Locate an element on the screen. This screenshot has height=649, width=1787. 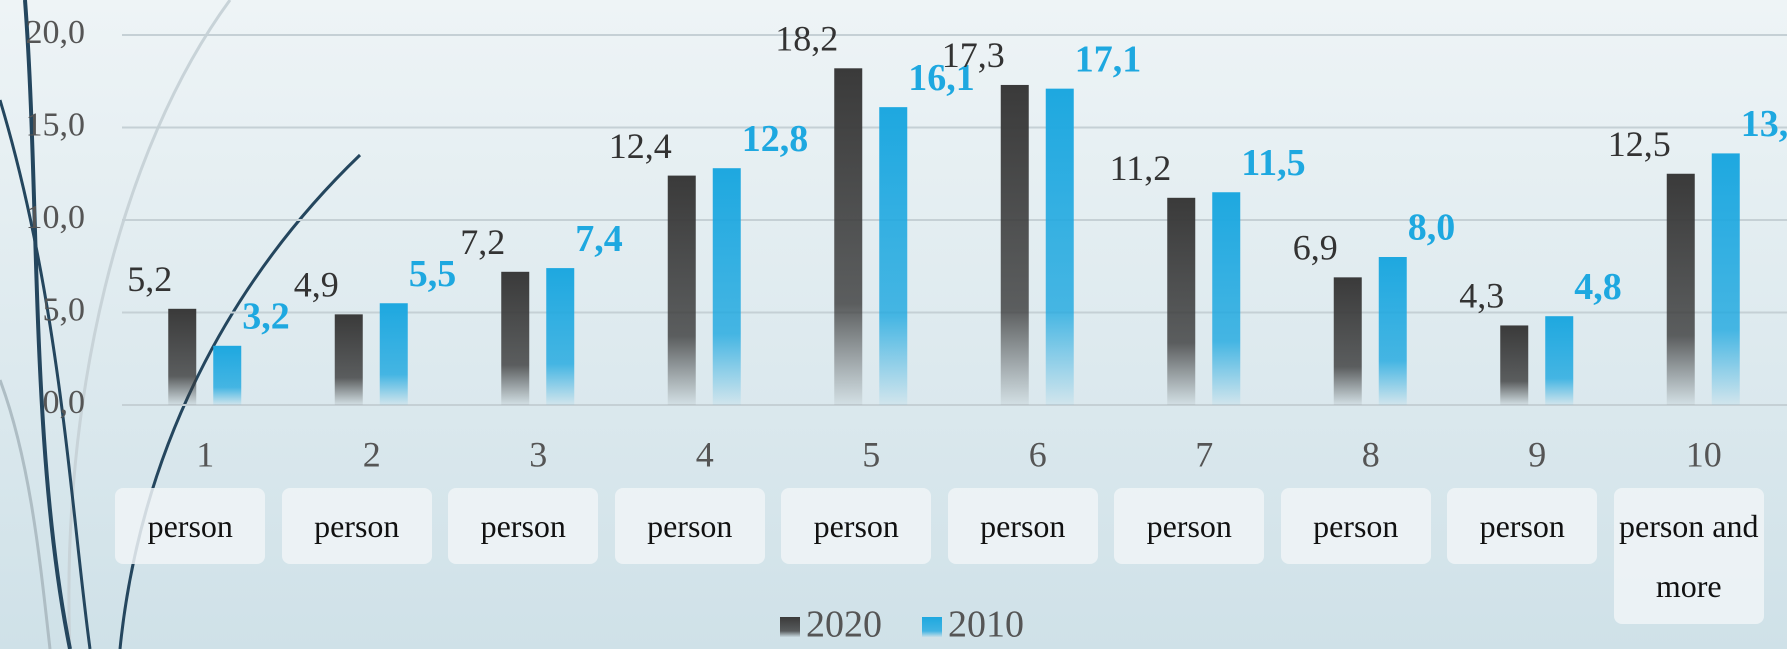
y-tick-label: 20,0 is located at coordinates (56, 32).